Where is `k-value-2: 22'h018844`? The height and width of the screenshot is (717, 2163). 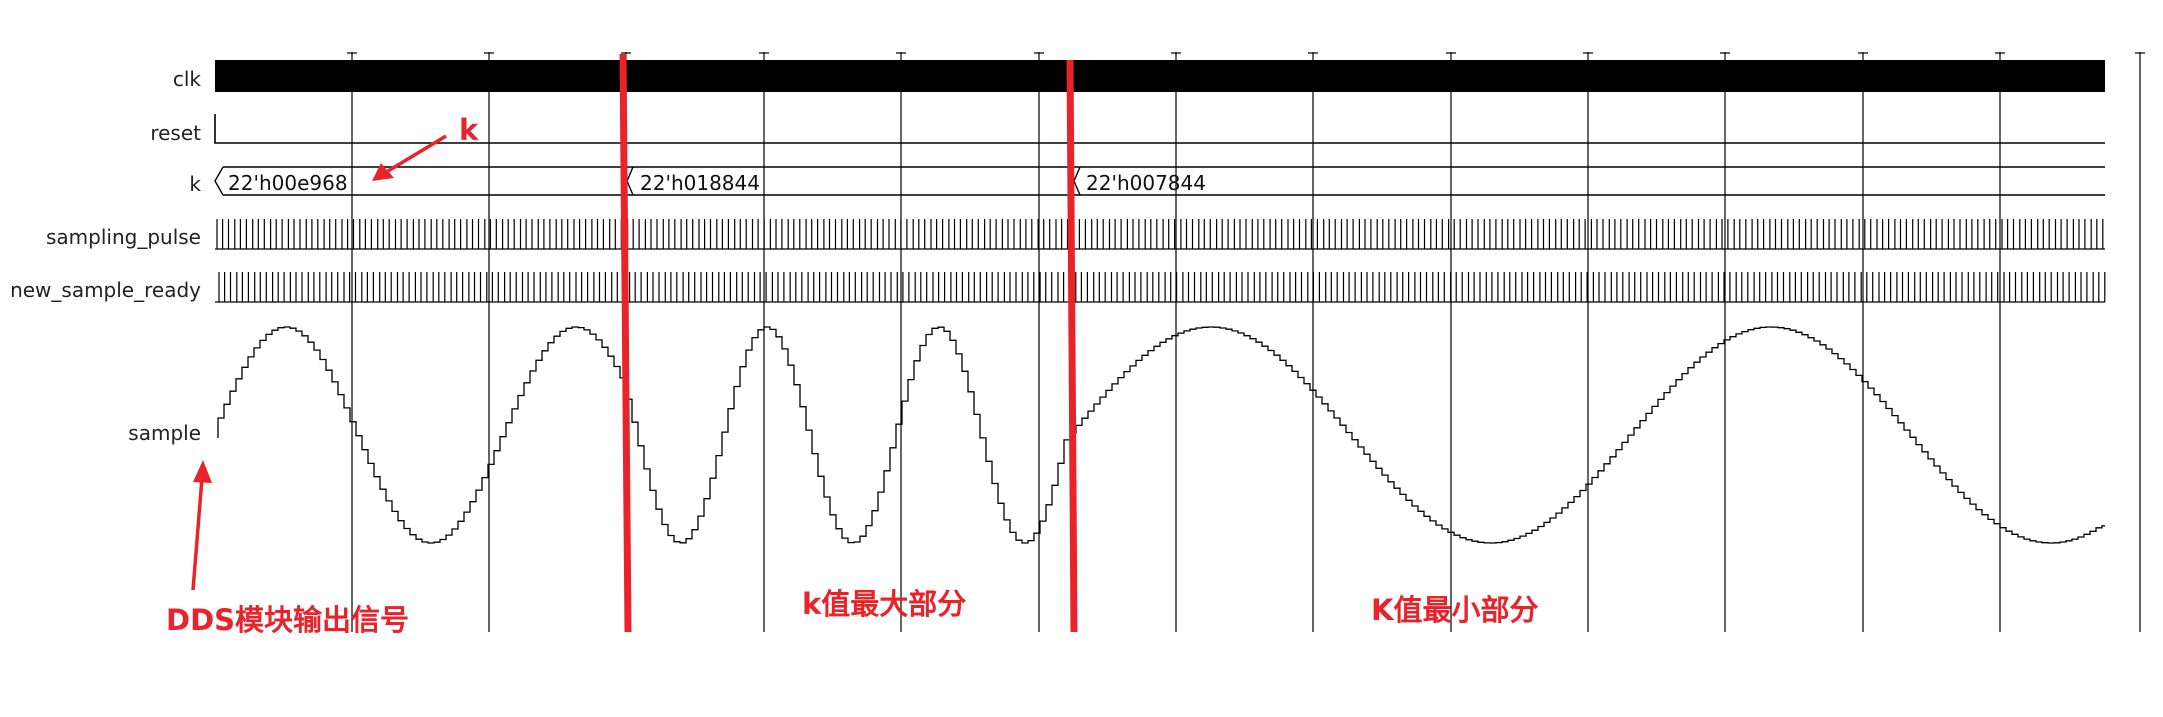 k-value-2: 22'h018844 is located at coordinates (700, 183).